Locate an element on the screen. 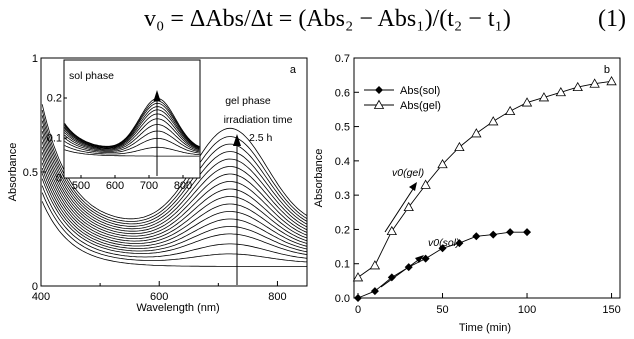 The height and width of the screenshot is (339, 634). v0-gel-label: v0(gel) is located at coordinates (408, 173).